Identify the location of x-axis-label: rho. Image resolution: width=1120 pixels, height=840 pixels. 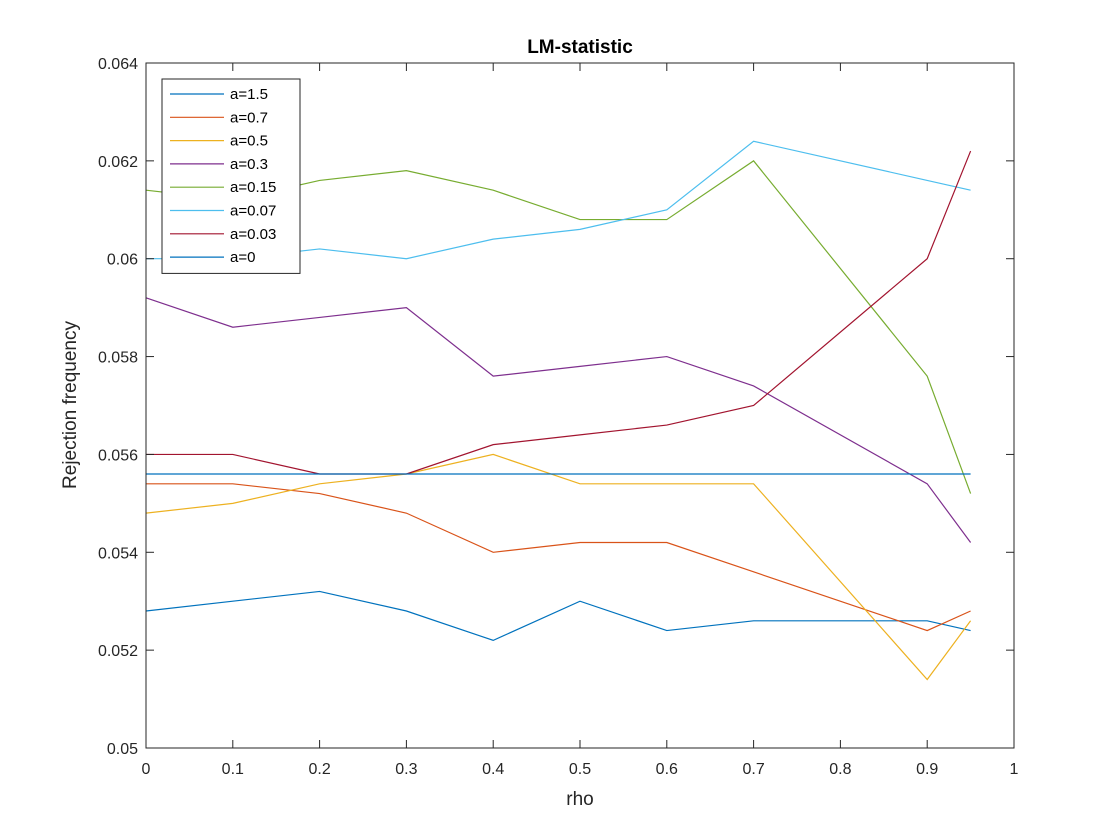
(579, 799).